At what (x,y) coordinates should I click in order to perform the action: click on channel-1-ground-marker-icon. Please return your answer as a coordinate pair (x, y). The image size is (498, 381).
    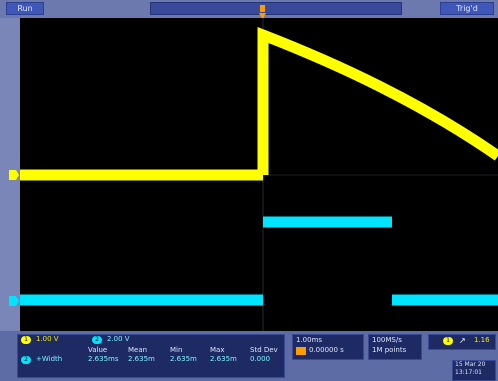
    Looking at the image, I should click on (14, 175).